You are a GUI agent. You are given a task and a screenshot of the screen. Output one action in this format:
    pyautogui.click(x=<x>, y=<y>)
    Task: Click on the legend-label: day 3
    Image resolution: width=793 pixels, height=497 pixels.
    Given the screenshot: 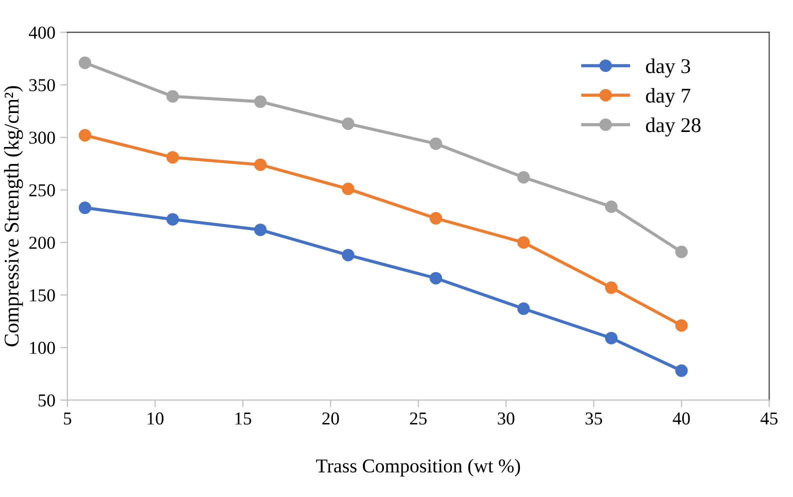 What is the action you would take?
    pyautogui.click(x=668, y=68)
    